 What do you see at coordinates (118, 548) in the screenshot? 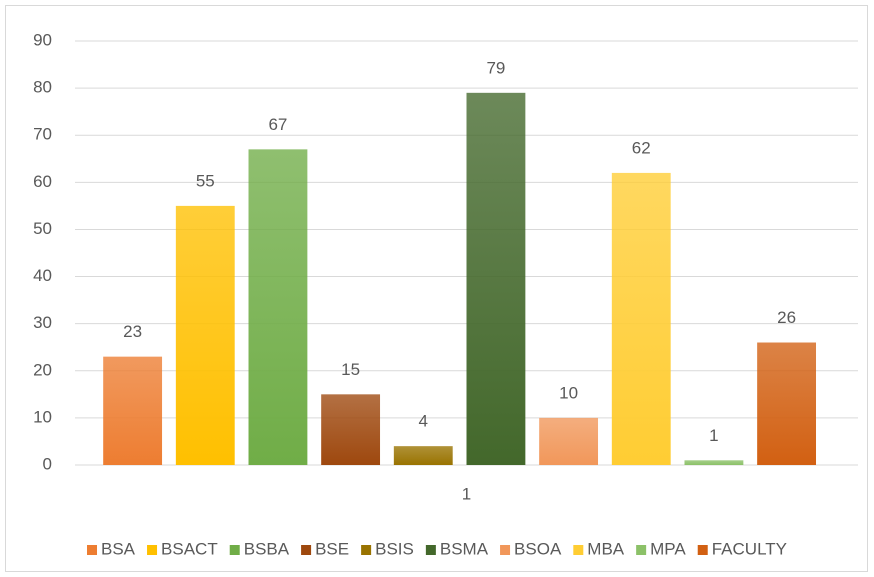
I see `legend-label: BSA` at bounding box center [118, 548].